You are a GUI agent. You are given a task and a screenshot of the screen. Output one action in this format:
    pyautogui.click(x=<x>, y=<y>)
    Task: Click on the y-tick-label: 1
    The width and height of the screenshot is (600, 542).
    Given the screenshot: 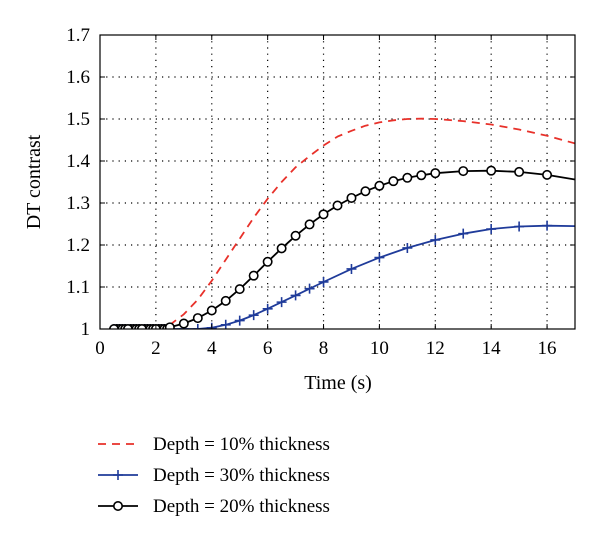 What is the action you would take?
    pyautogui.click(x=86, y=329)
    